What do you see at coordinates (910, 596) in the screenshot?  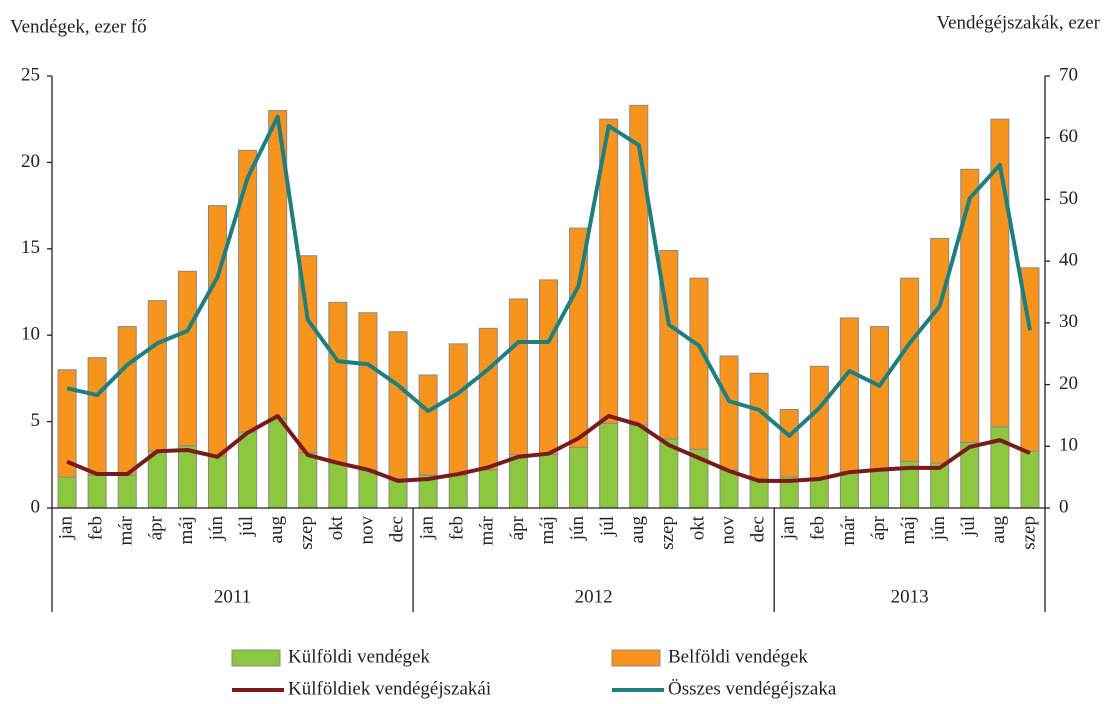 I see `group-label: 2013` at bounding box center [910, 596].